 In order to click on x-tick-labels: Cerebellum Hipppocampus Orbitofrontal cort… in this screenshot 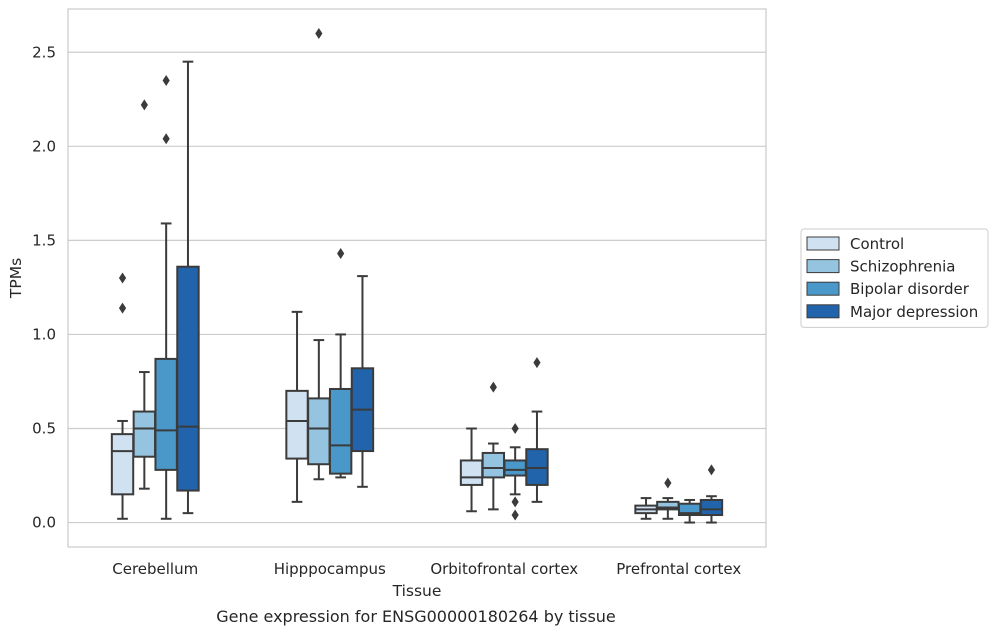, I will do `click(426, 569)`.